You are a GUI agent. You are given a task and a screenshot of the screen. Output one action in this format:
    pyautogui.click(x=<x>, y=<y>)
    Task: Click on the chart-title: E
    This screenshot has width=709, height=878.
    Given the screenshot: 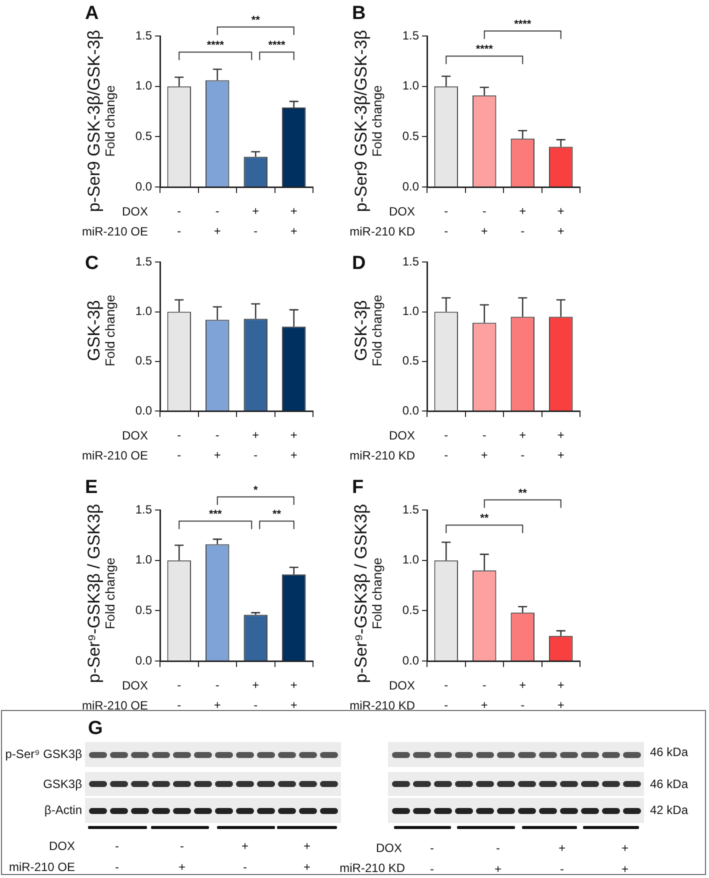 What is the action you would take?
    pyautogui.click(x=91, y=487)
    